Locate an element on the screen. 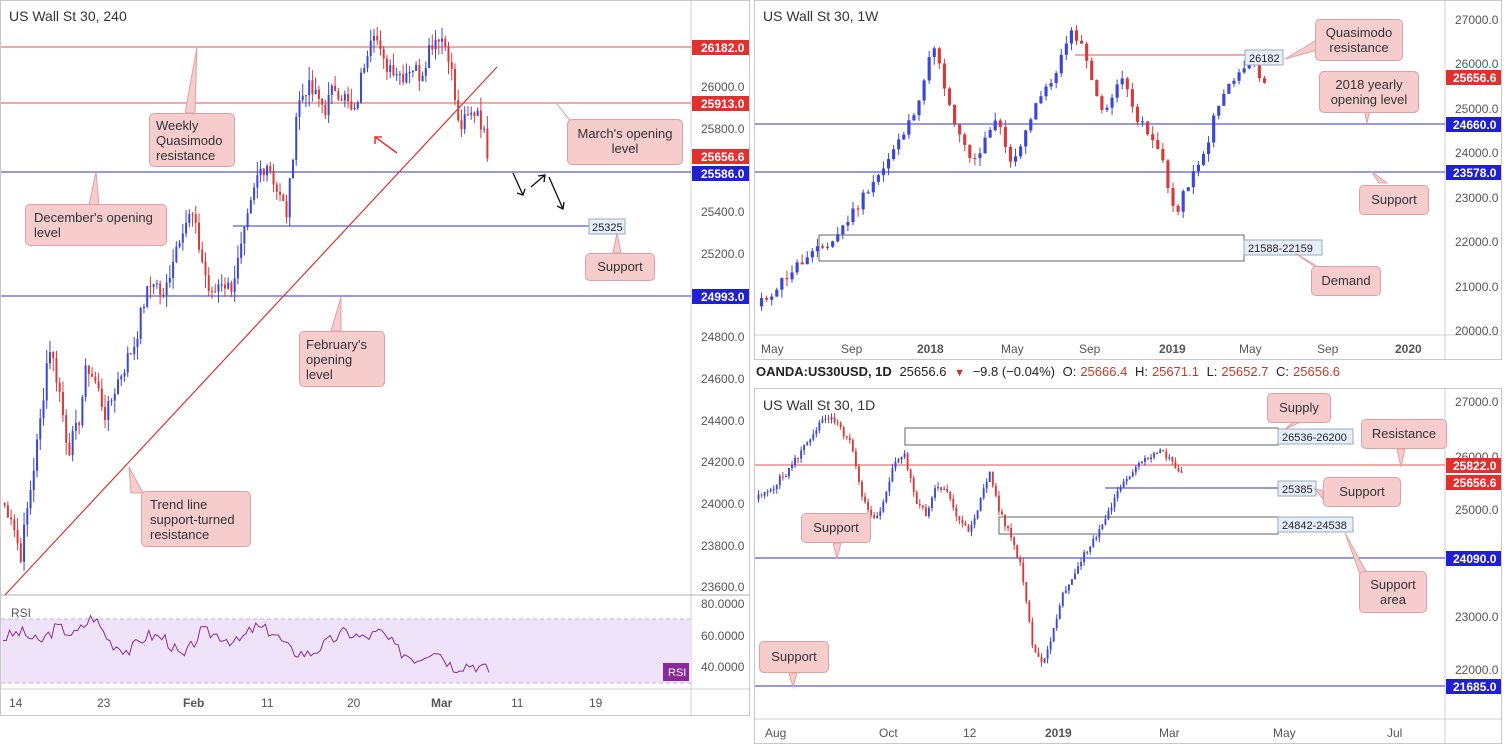 The width and height of the screenshot is (1506, 744). weekly-y-tick: 27000.0 is located at coordinates (1477, 20).